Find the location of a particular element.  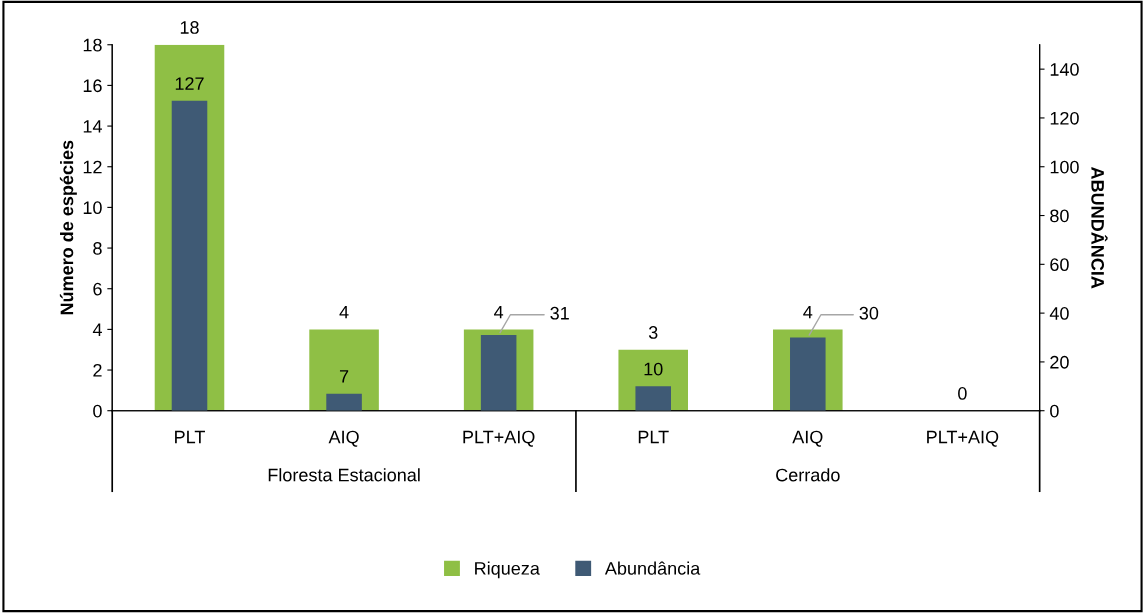

y-tick-label: 12 is located at coordinates (92, 167).